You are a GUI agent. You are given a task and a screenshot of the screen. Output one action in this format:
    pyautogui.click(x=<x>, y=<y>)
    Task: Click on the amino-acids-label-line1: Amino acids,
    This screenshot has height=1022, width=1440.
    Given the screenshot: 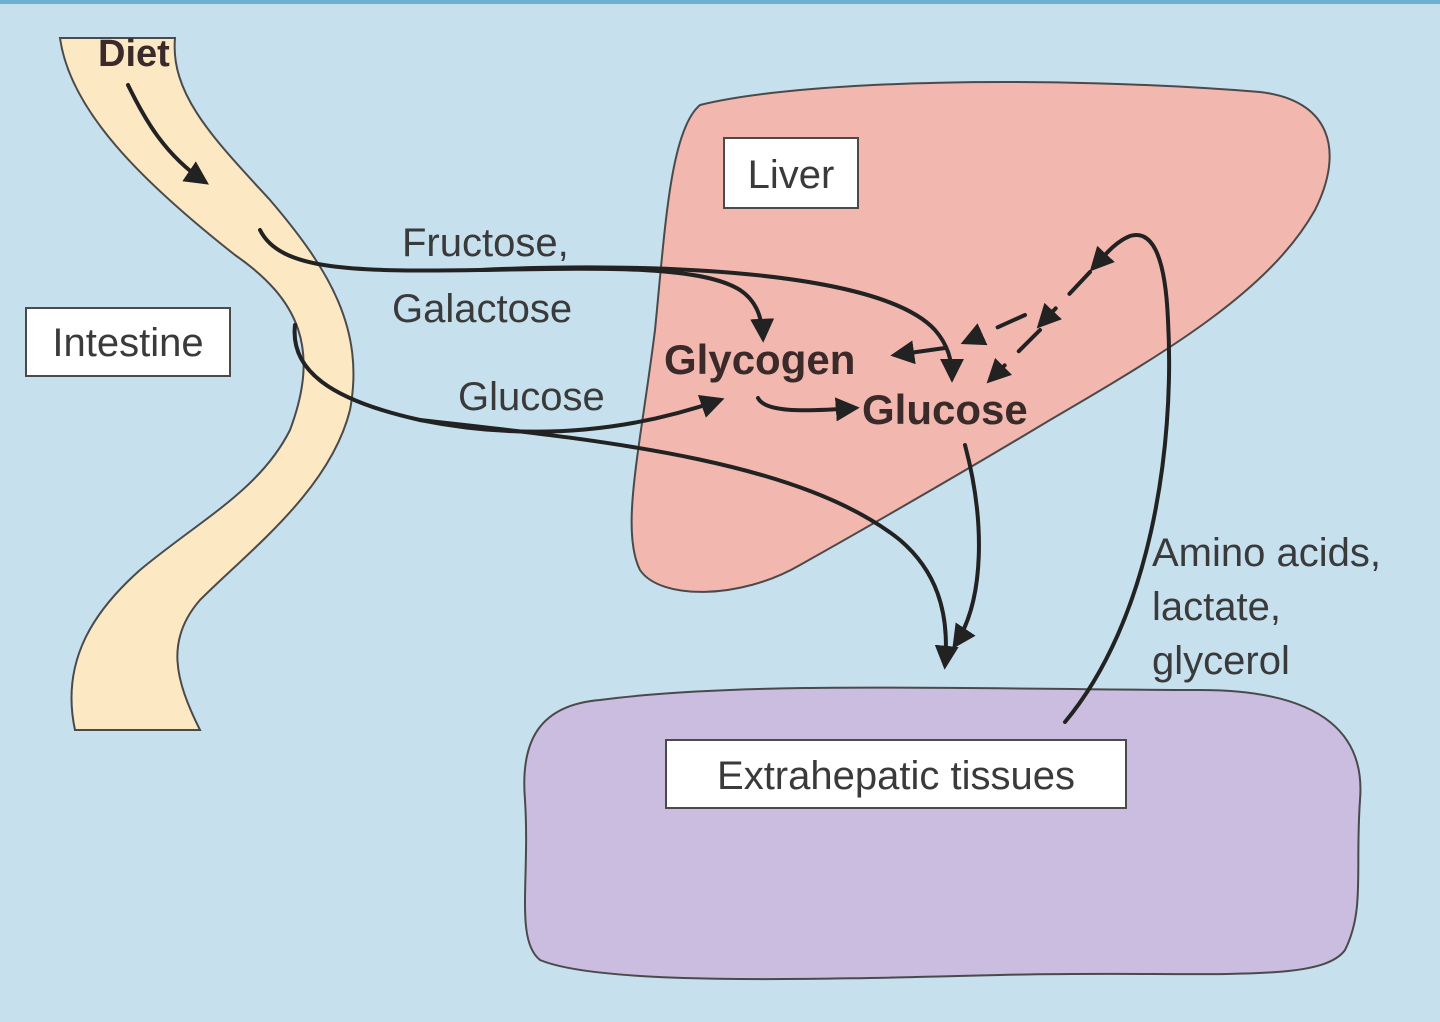 What is the action you would take?
    pyautogui.click(x=1266, y=553)
    